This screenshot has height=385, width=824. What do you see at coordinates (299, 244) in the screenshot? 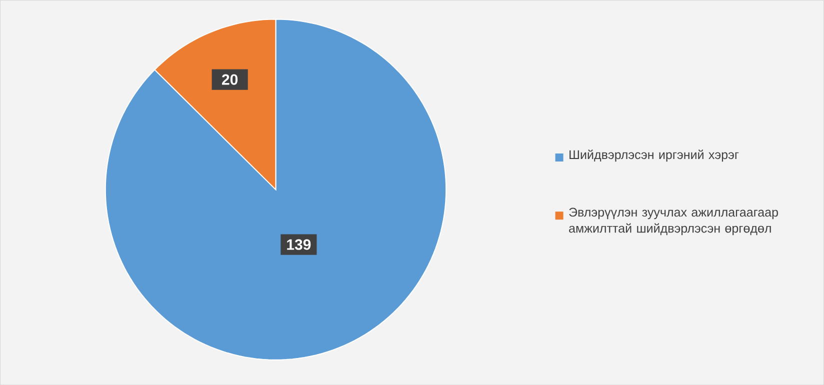
I see `data-label: 139` at bounding box center [299, 244].